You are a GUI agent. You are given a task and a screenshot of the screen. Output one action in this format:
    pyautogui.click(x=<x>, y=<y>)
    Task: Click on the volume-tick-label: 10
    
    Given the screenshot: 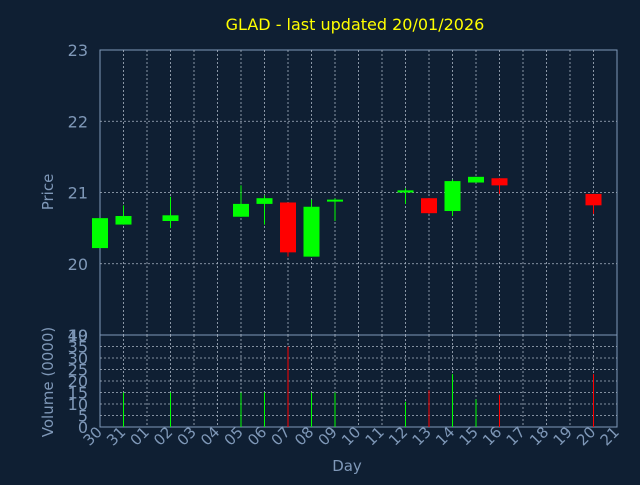 What is the action you would take?
    pyautogui.click(x=78, y=404)
    